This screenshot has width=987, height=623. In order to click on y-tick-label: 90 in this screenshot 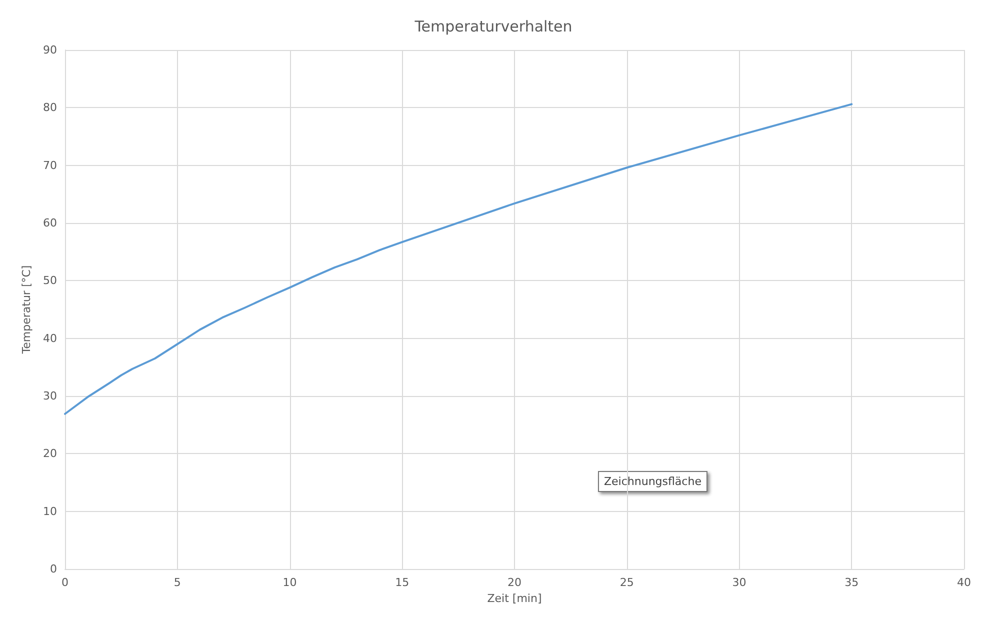, I will do `click(50, 50)`.